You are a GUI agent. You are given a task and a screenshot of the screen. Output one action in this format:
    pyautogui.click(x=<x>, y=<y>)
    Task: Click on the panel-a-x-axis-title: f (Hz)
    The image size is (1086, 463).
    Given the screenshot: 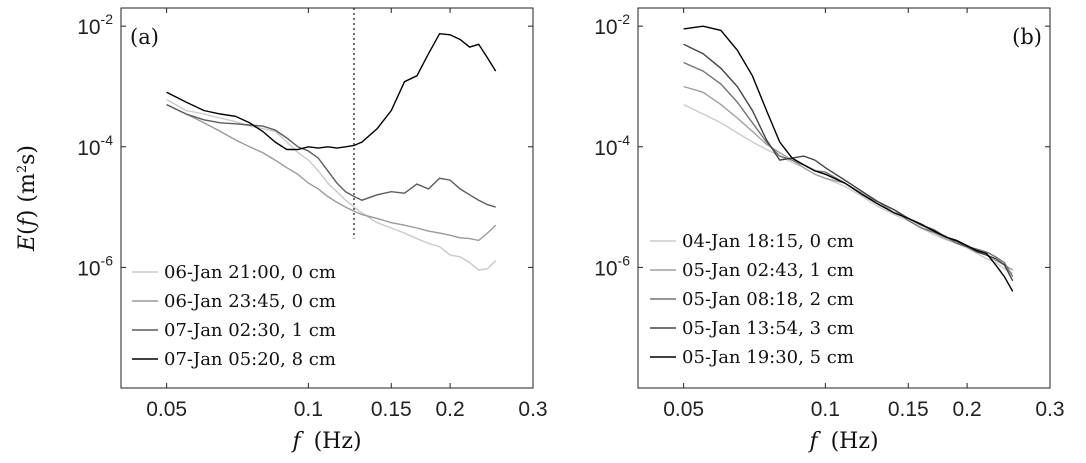 What is the action you would take?
    pyautogui.click(x=325, y=441)
    